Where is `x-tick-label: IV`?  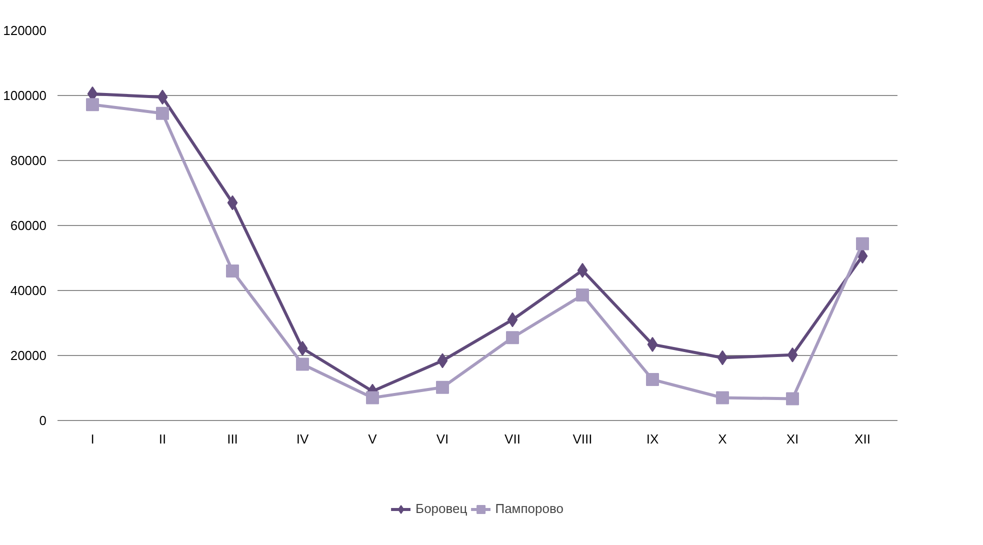 x-tick-label: IV is located at coordinates (302, 439).